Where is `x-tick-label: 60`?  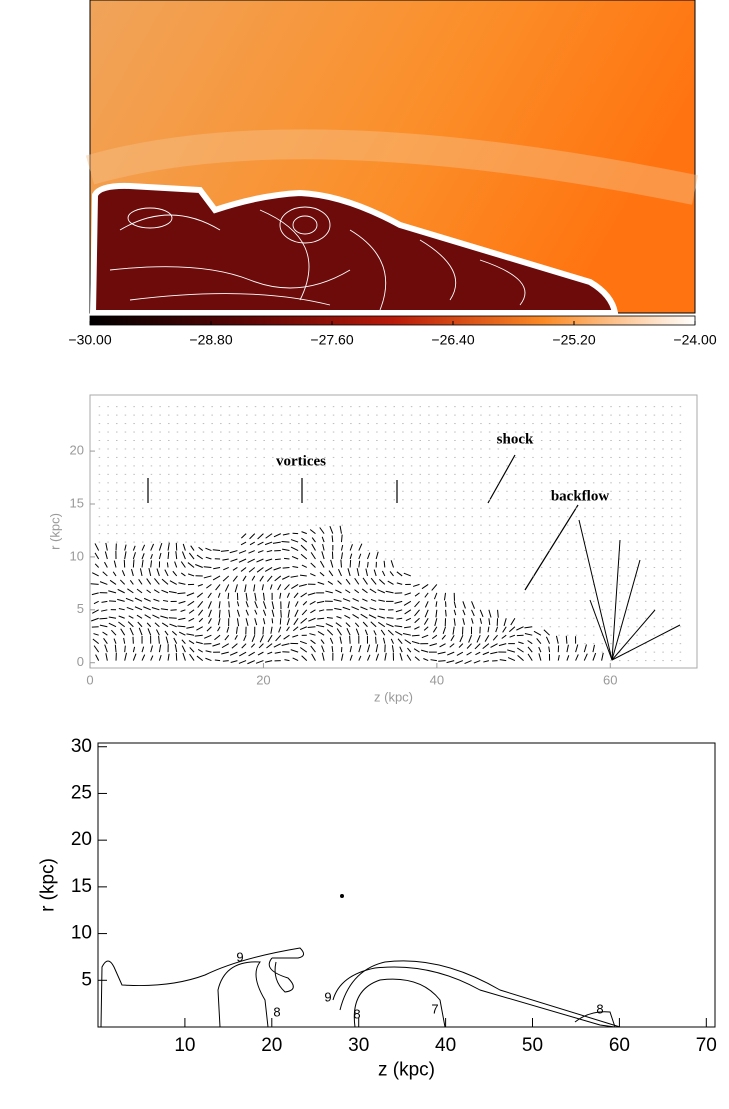
x-tick-label: 60 is located at coordinates (619, 1045).